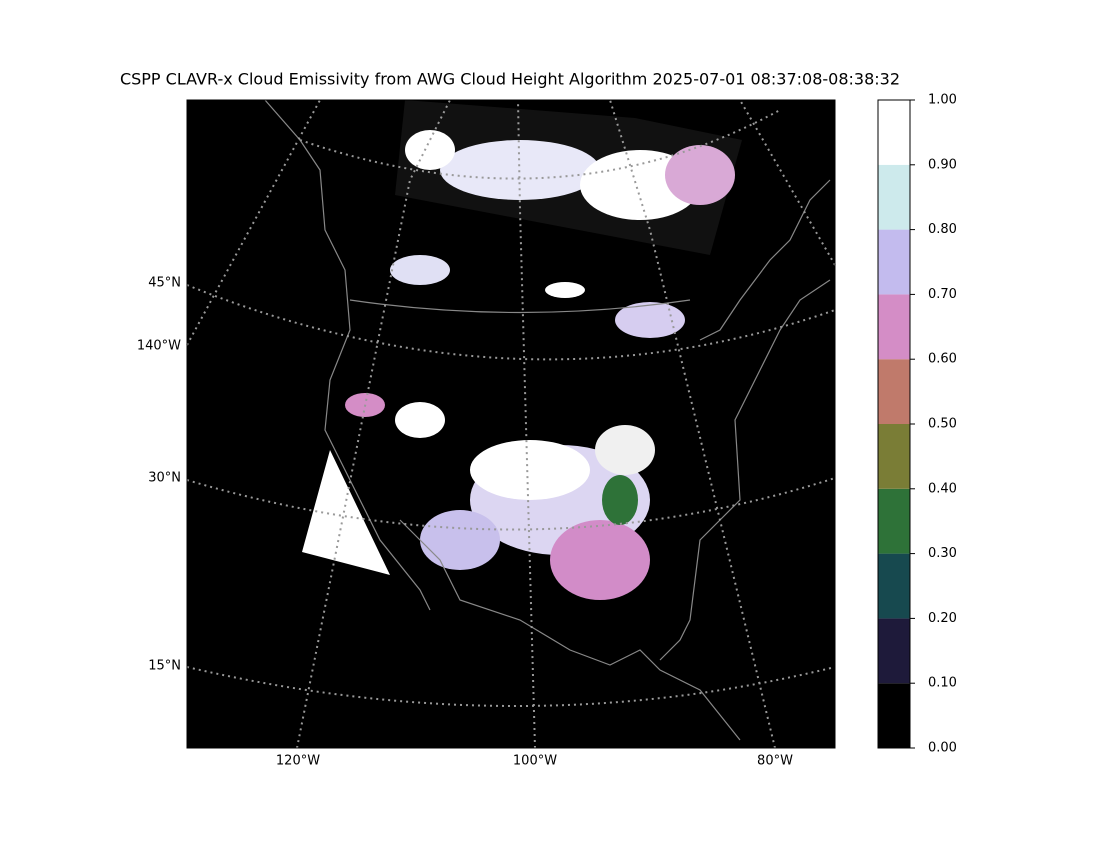 This screenshot has height=844, width=1120. I want to click on colorbar-tick-label: 0.20, so click(942, 618).